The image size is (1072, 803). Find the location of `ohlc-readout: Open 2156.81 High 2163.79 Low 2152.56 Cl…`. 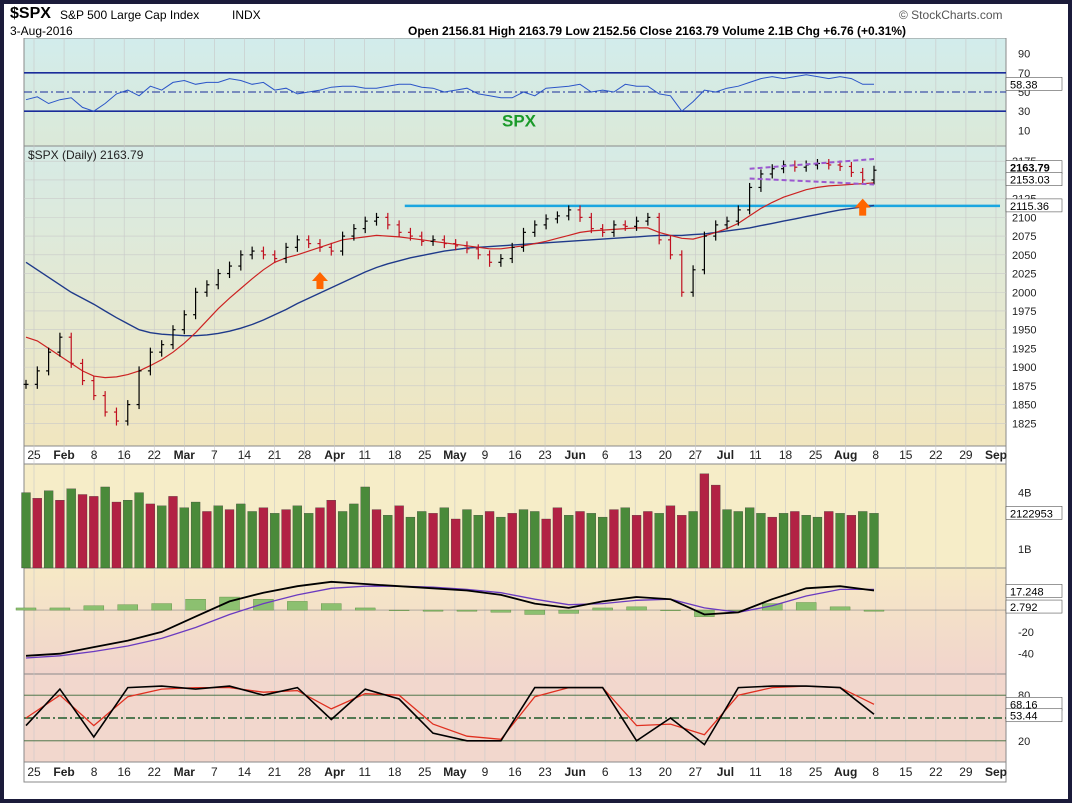

ohlc-readout: Open 2156.81 High 2163.79 Low 2152.56 Cl… is located at coordinates (657, 31).